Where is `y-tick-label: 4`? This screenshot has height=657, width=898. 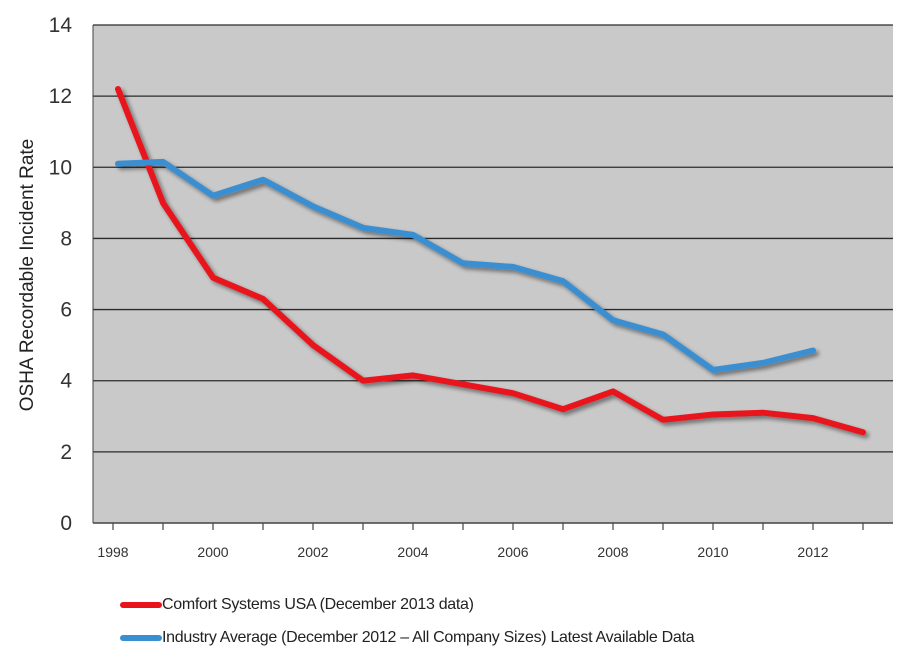
y-tick-label: 4 is located at coordinates (66, 381).